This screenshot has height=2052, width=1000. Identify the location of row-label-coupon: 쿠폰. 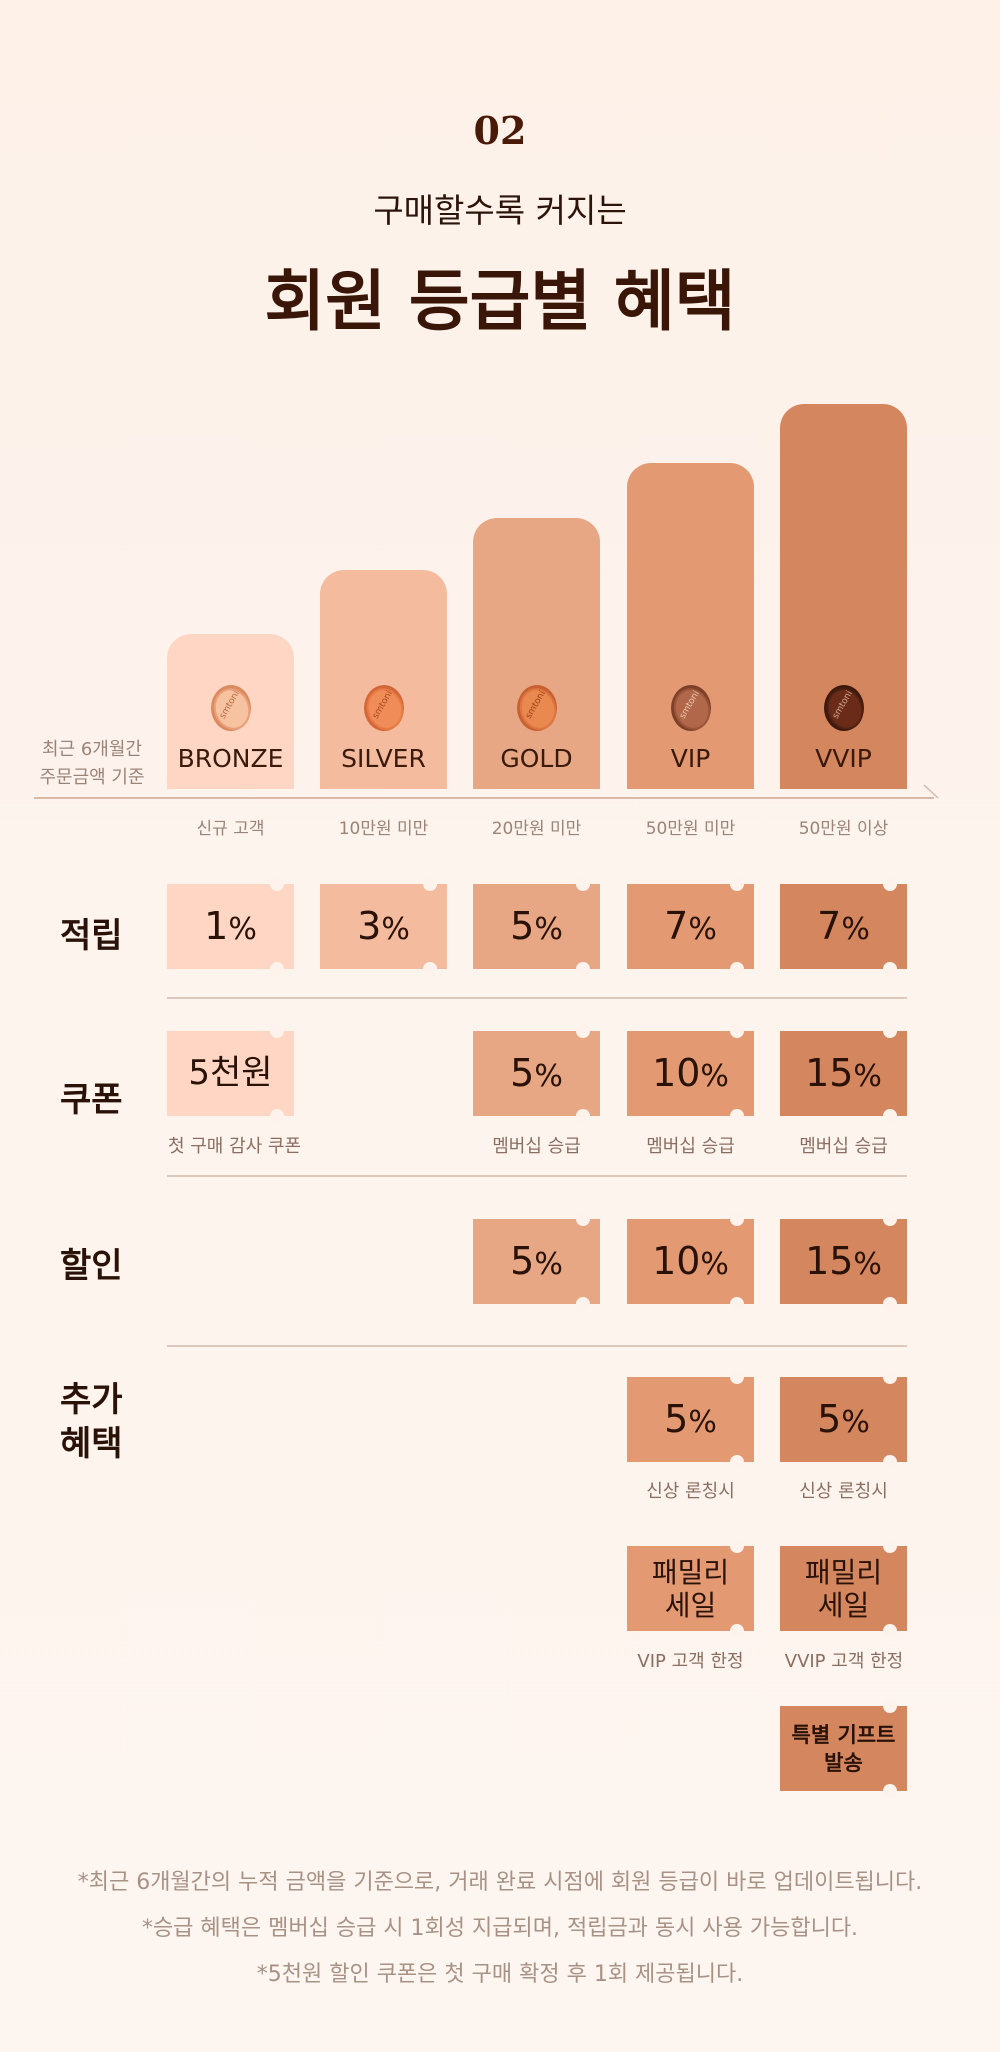
(91, 1100).